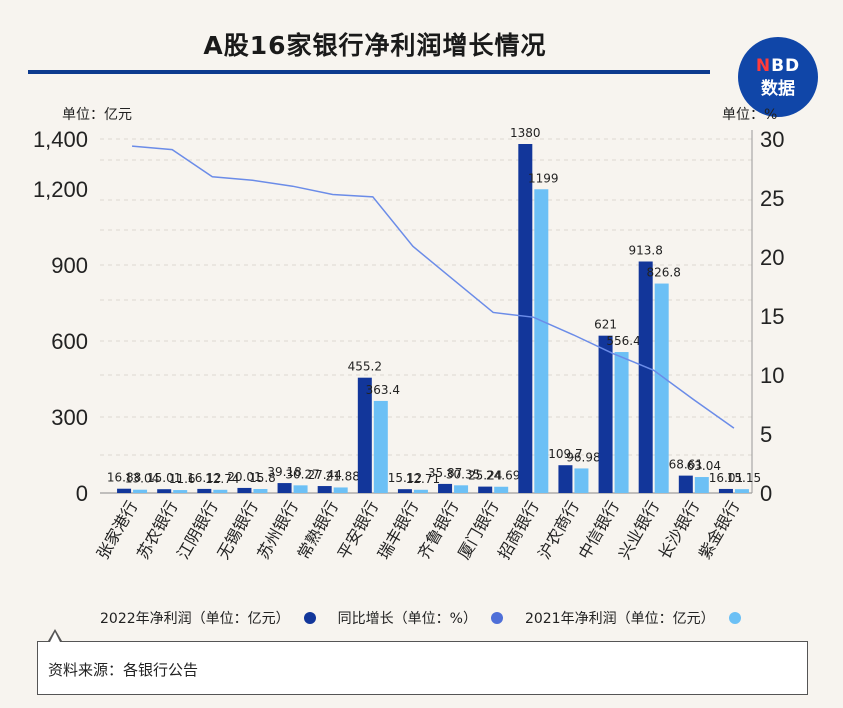 This screenshot has width=843, height=708. Describe the element at coordinates (583, 457) in the screenshot. I see `bar-2021-label: 96.98` at that location.